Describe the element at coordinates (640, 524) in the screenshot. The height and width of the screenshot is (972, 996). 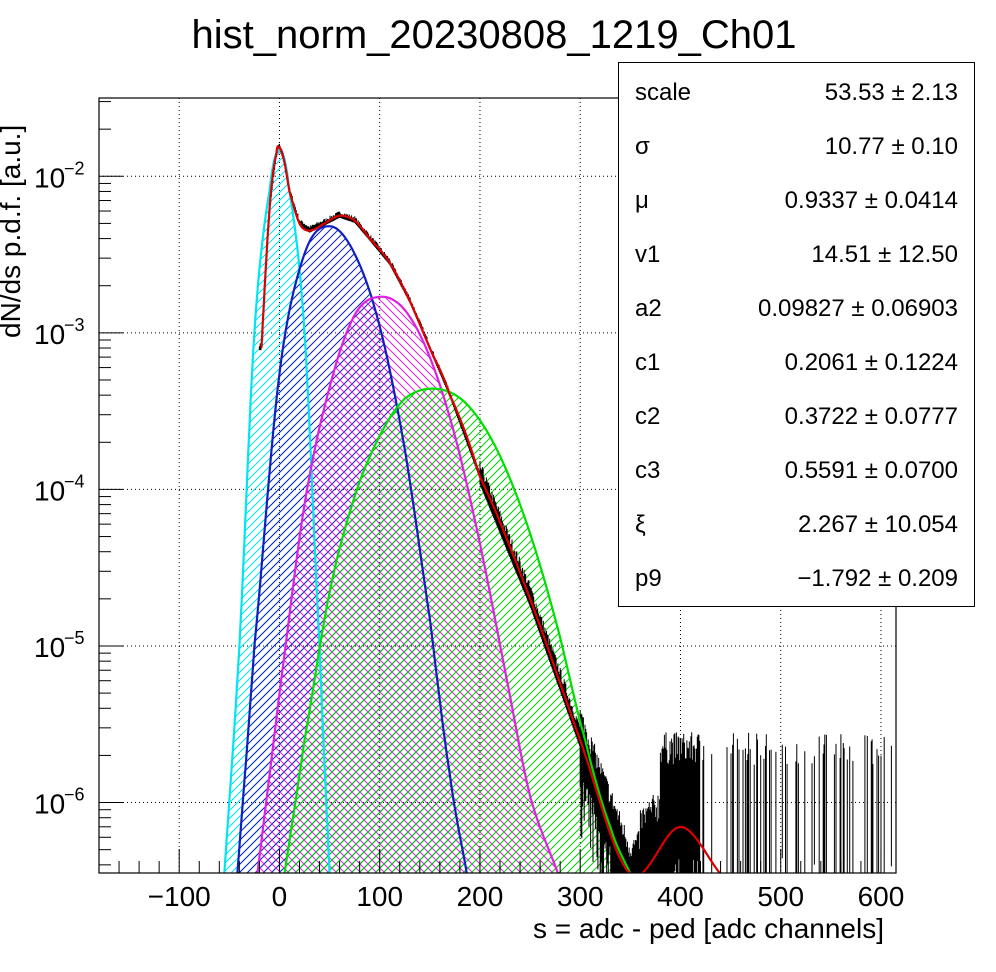
I see `stat-name: ξ` at that location.